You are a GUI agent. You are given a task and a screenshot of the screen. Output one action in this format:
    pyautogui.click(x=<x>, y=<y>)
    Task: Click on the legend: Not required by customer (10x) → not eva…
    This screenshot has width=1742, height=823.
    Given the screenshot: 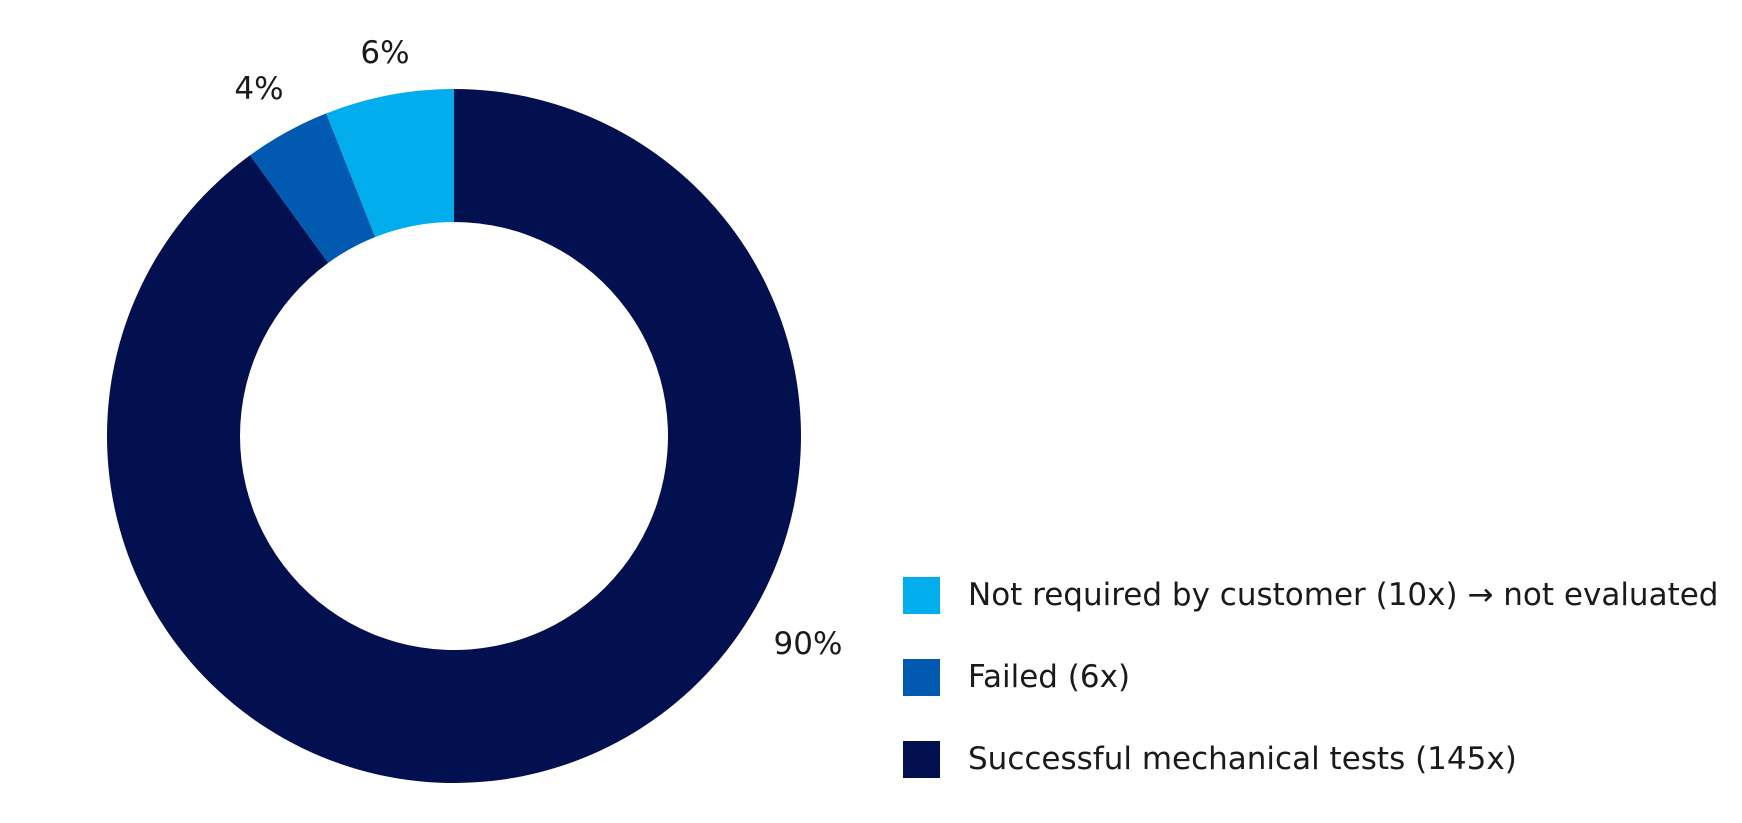 What is the action you would take?
    pyautogui.click(x=1310, y=700)
    